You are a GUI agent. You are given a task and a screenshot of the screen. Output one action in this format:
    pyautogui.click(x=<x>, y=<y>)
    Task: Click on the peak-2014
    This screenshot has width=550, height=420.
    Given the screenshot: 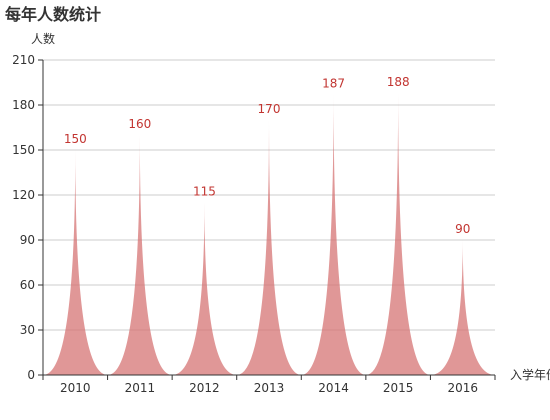 What is the action you would take?
    pyautogui.click(x=333, y=234)
    